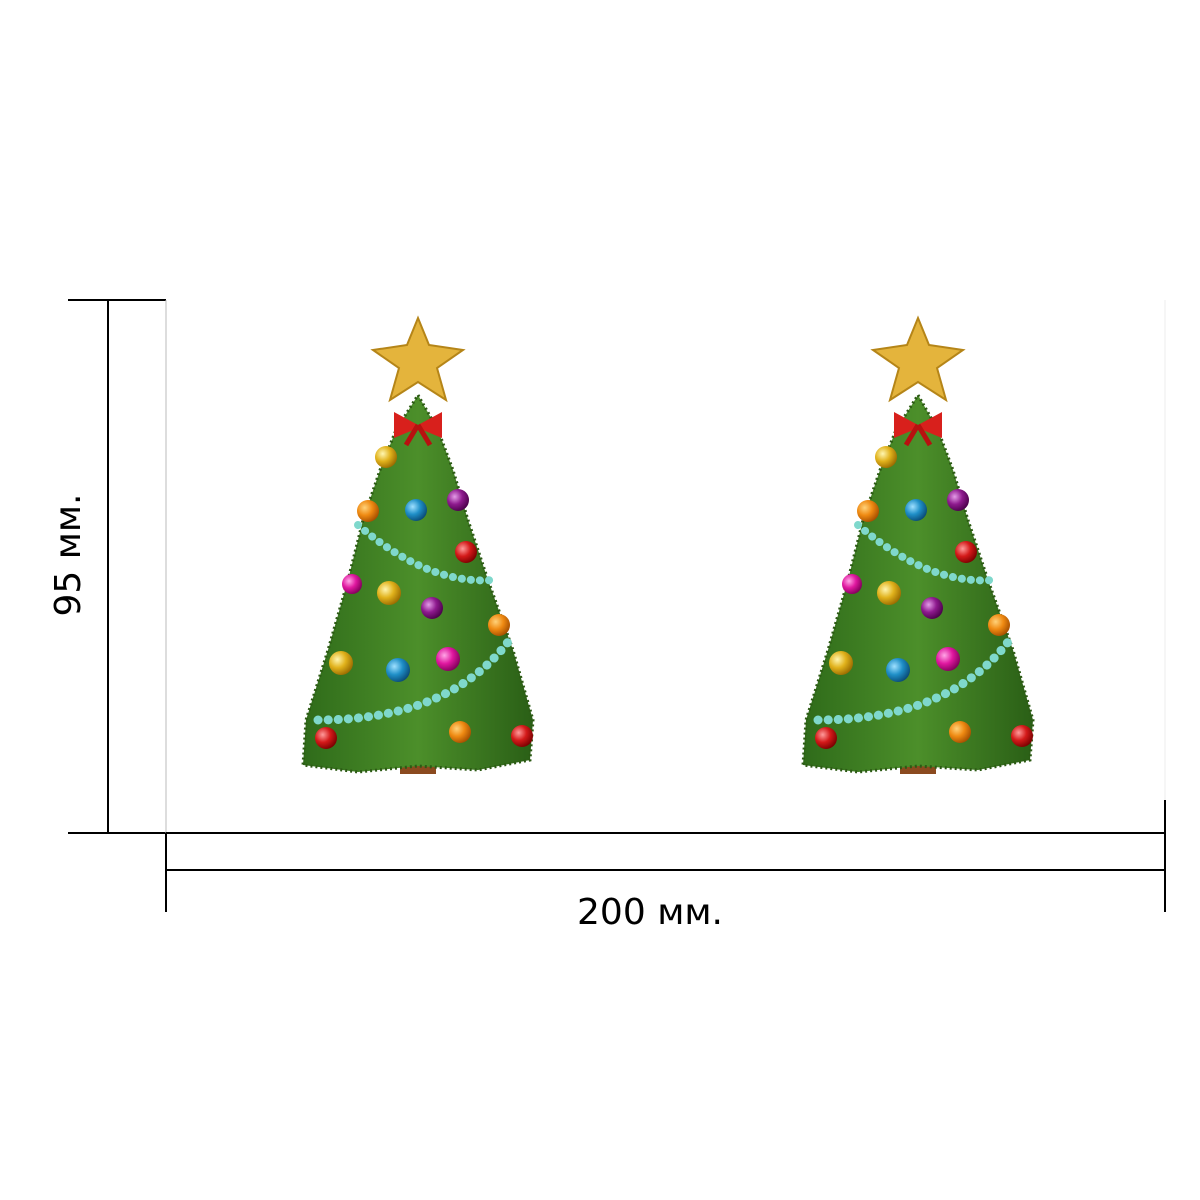 This screenshot has width=1200, height=1200. What do you see at coordinates (68, 554) in the screenshot?
I see `height-label: 95 мм.` at bounding box center [68, 554].